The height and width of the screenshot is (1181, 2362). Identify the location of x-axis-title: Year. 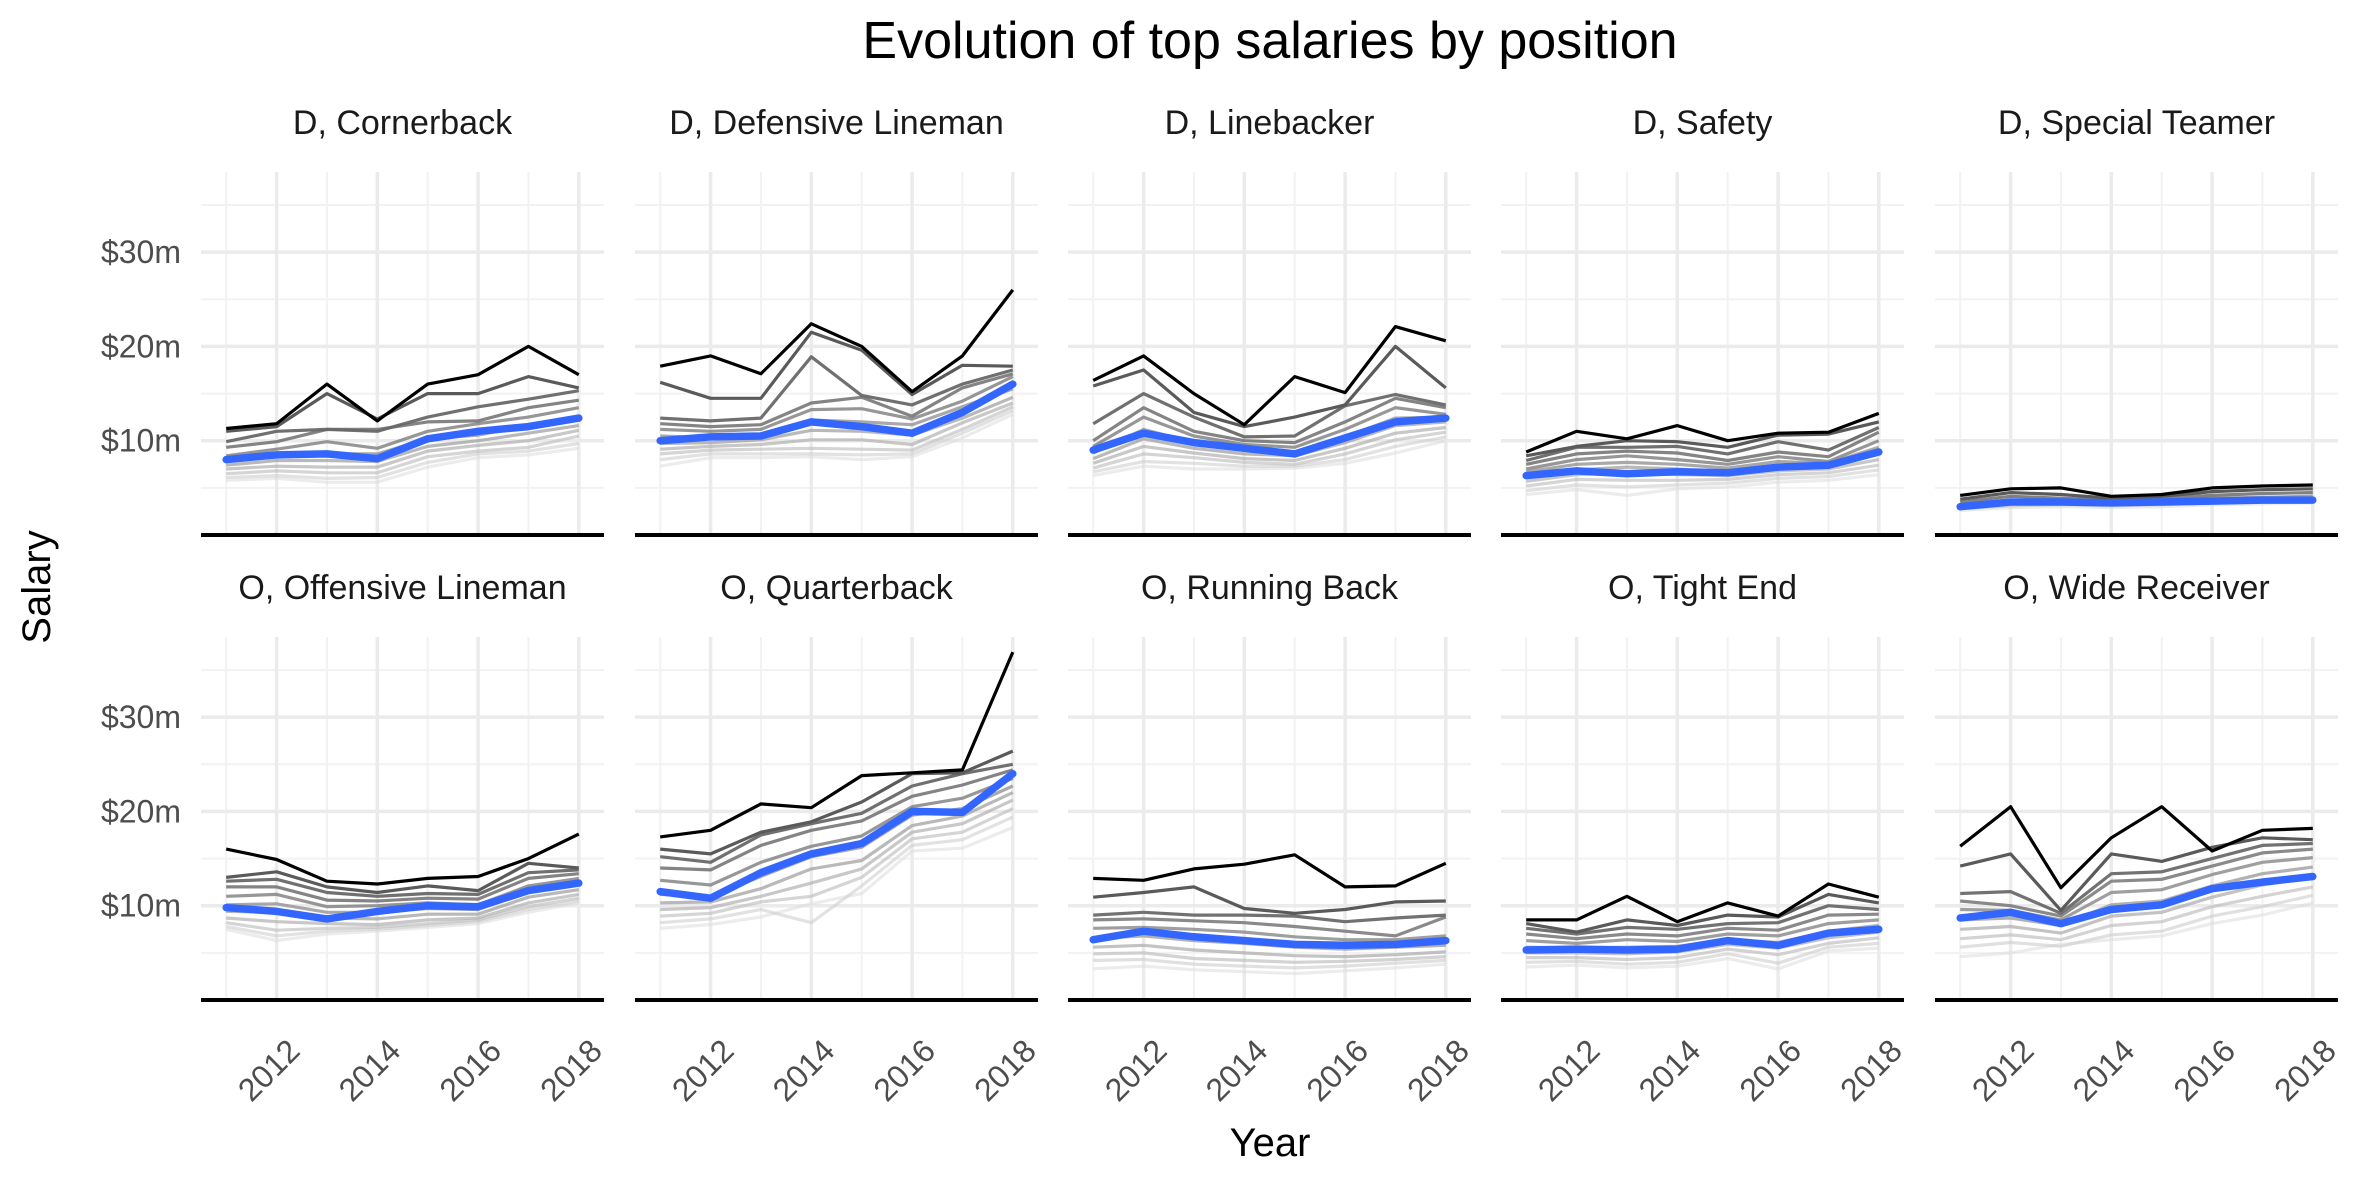
(1270, 1143).